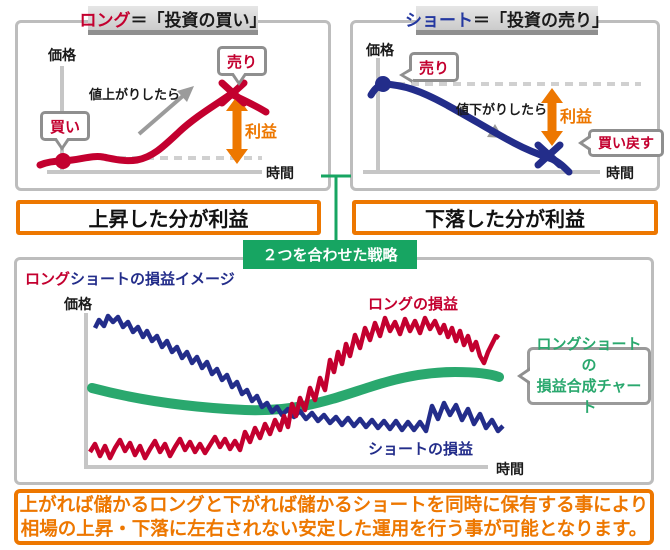 The image size is (670, 550). What do you see at coordinates (470, 128) in the screenshot?
I see `short-price-curve` at bounding box center [470, 128].